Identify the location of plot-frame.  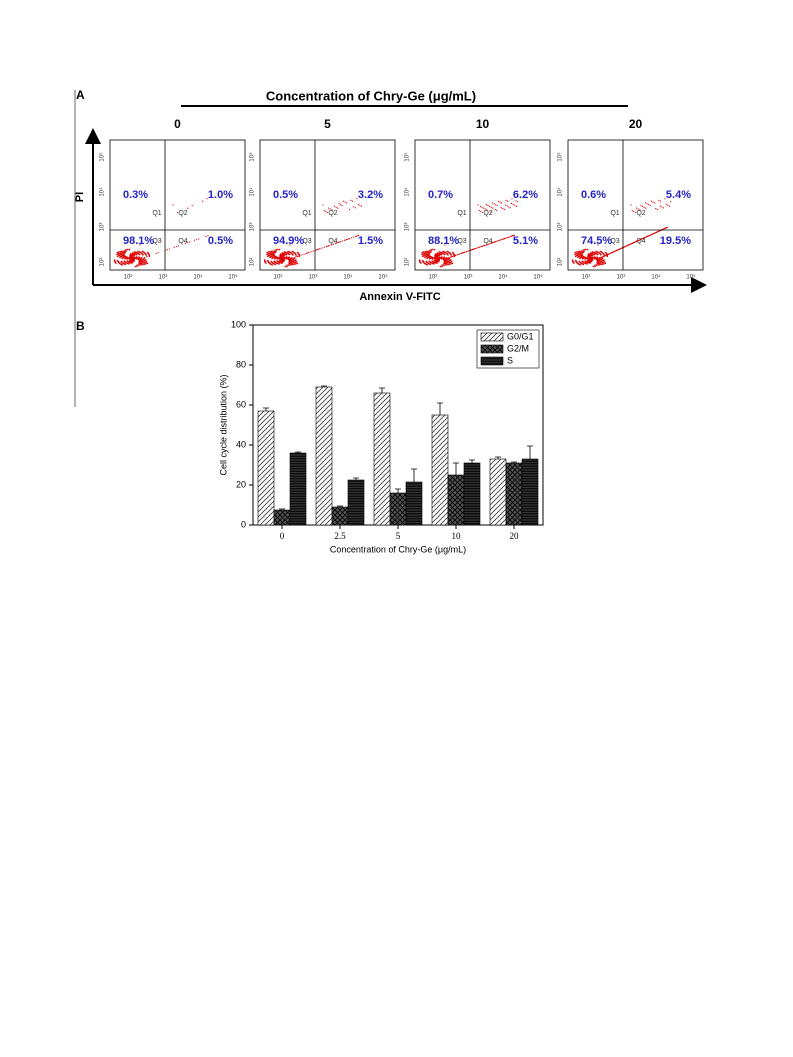
(327, 205).